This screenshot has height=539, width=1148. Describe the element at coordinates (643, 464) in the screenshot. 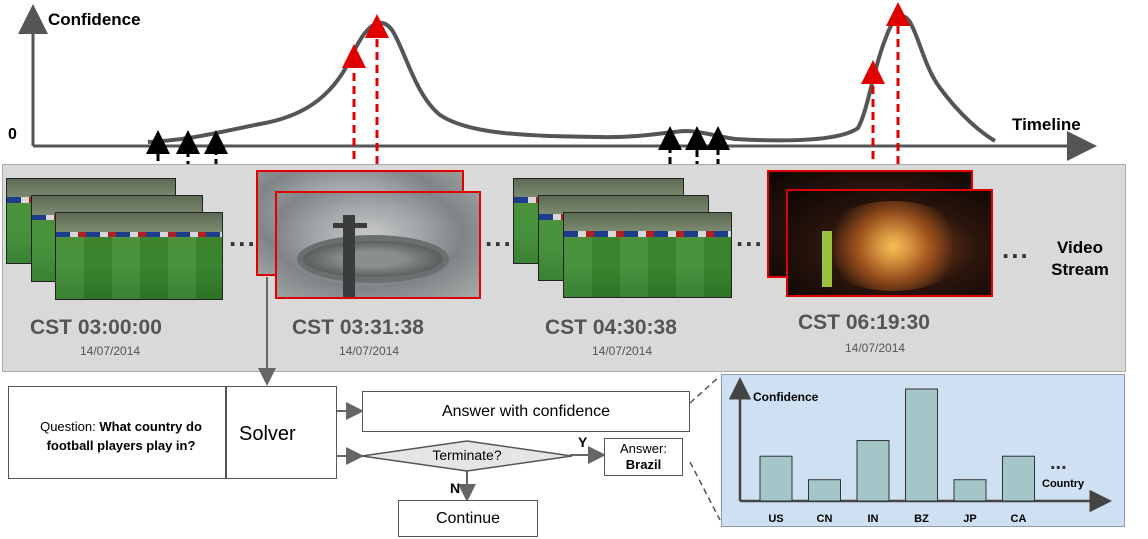

I see `answer-value: Brazil` at that location.